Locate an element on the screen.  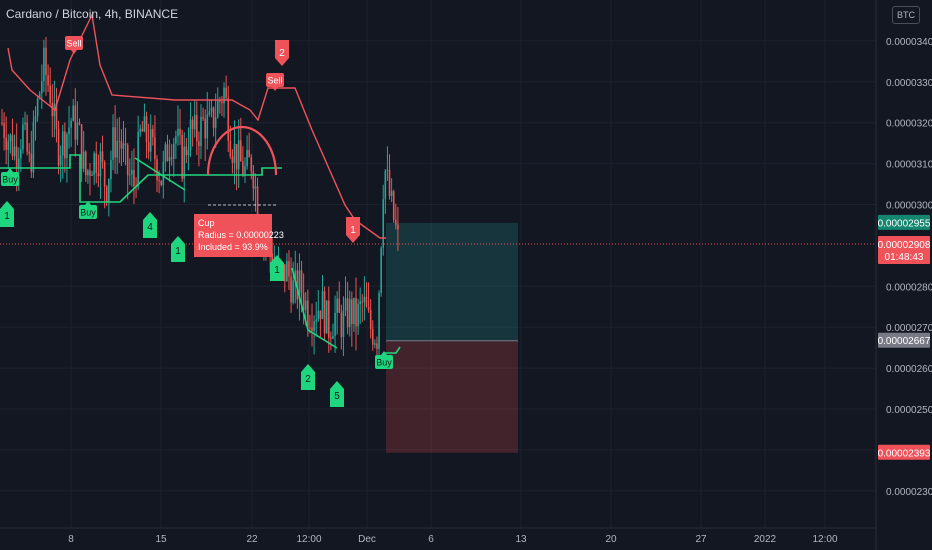
cup-annotation-box is located at coordinates (233, 235).